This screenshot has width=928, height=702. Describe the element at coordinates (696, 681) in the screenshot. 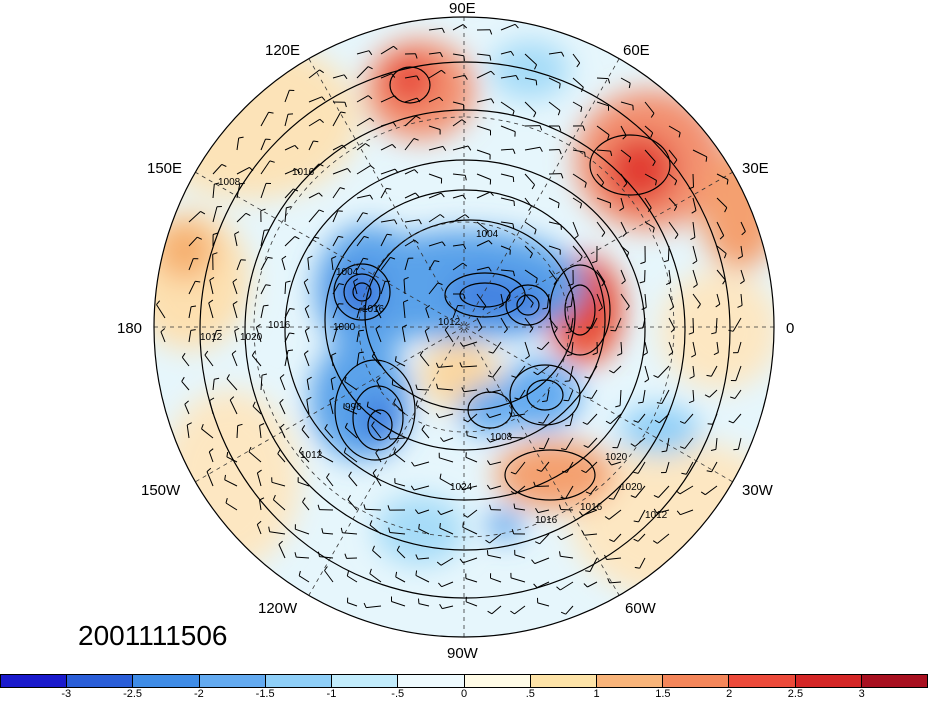

I see `colorbar-segment` at that location.